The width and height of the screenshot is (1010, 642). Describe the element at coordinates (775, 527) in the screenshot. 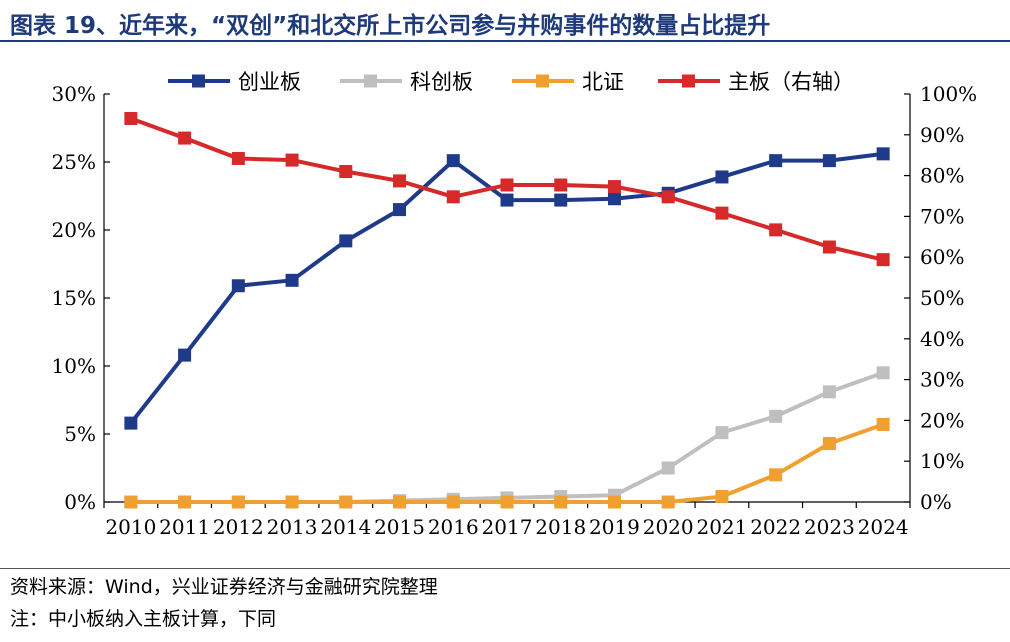

I see `x-tick-label: 2022` at that location.